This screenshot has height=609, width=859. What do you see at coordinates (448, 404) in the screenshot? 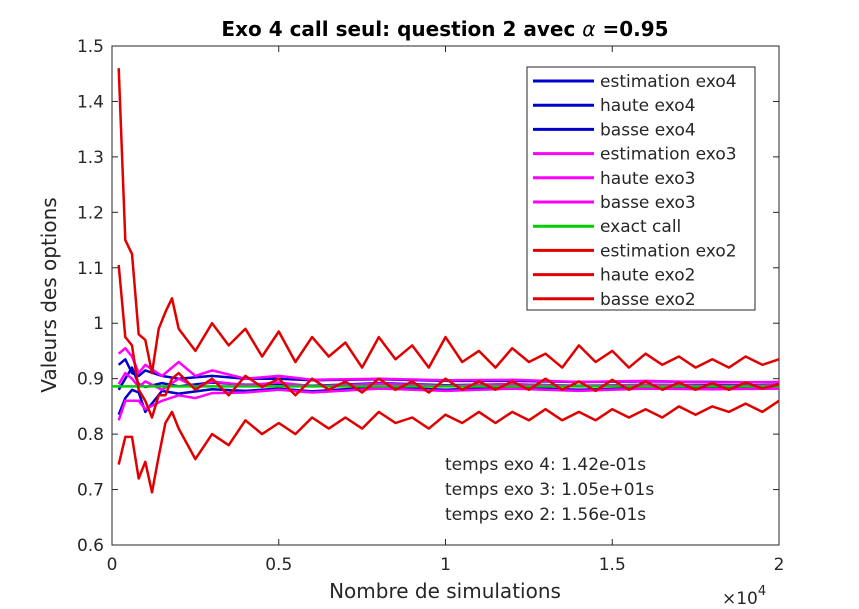
I see `series-line-basse-exo3` at bounding box center [448, 404].